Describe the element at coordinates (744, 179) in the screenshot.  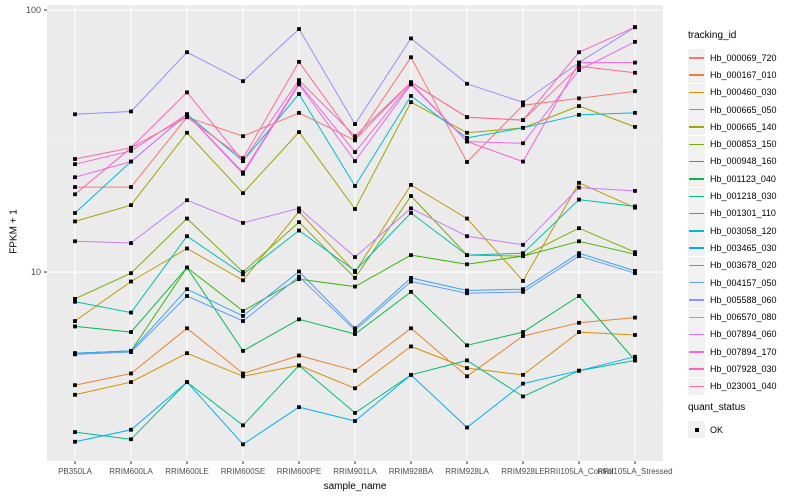
I see `legend-item: Hb_001123_040` at that location.